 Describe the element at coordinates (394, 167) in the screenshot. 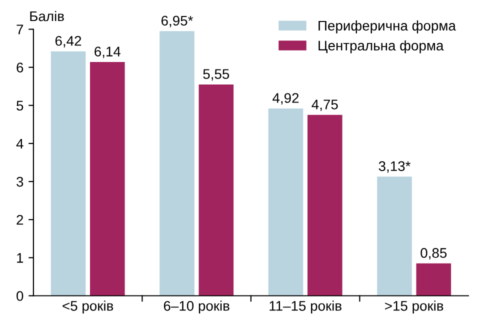

I see `data-label: 3,13*` at that location.